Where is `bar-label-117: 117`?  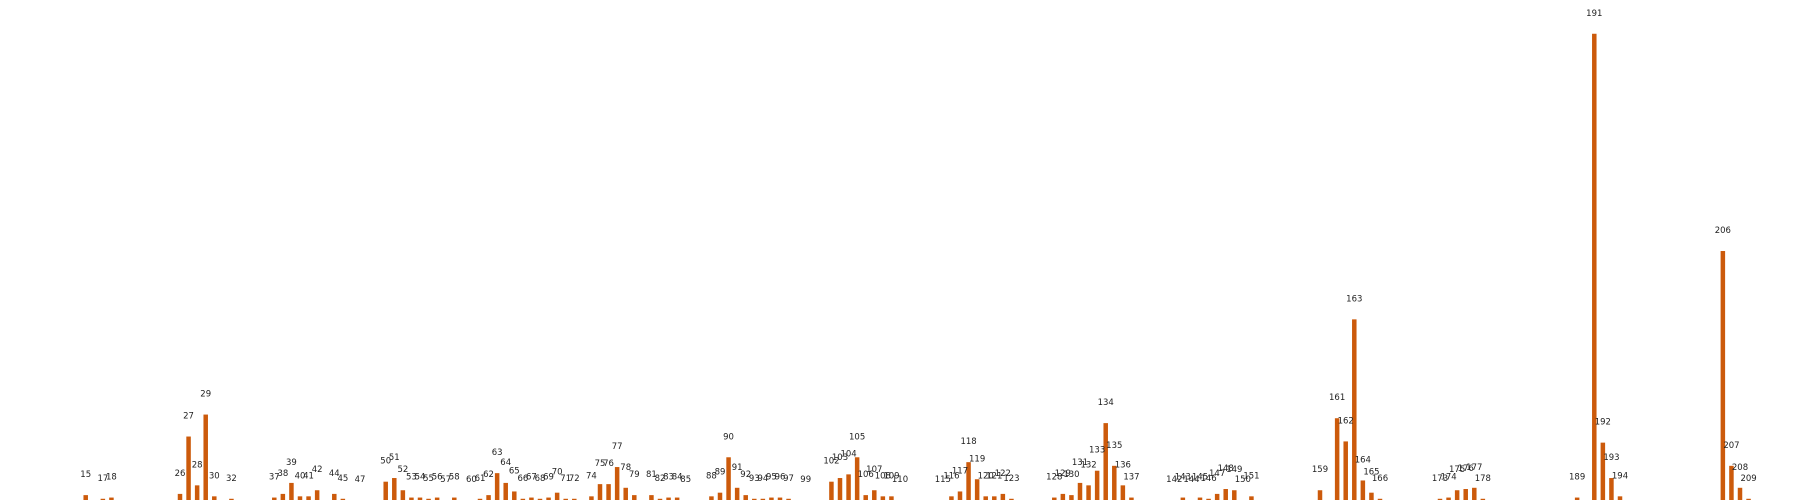
bar-label-117: 117 is located at coordinates (960, 471).